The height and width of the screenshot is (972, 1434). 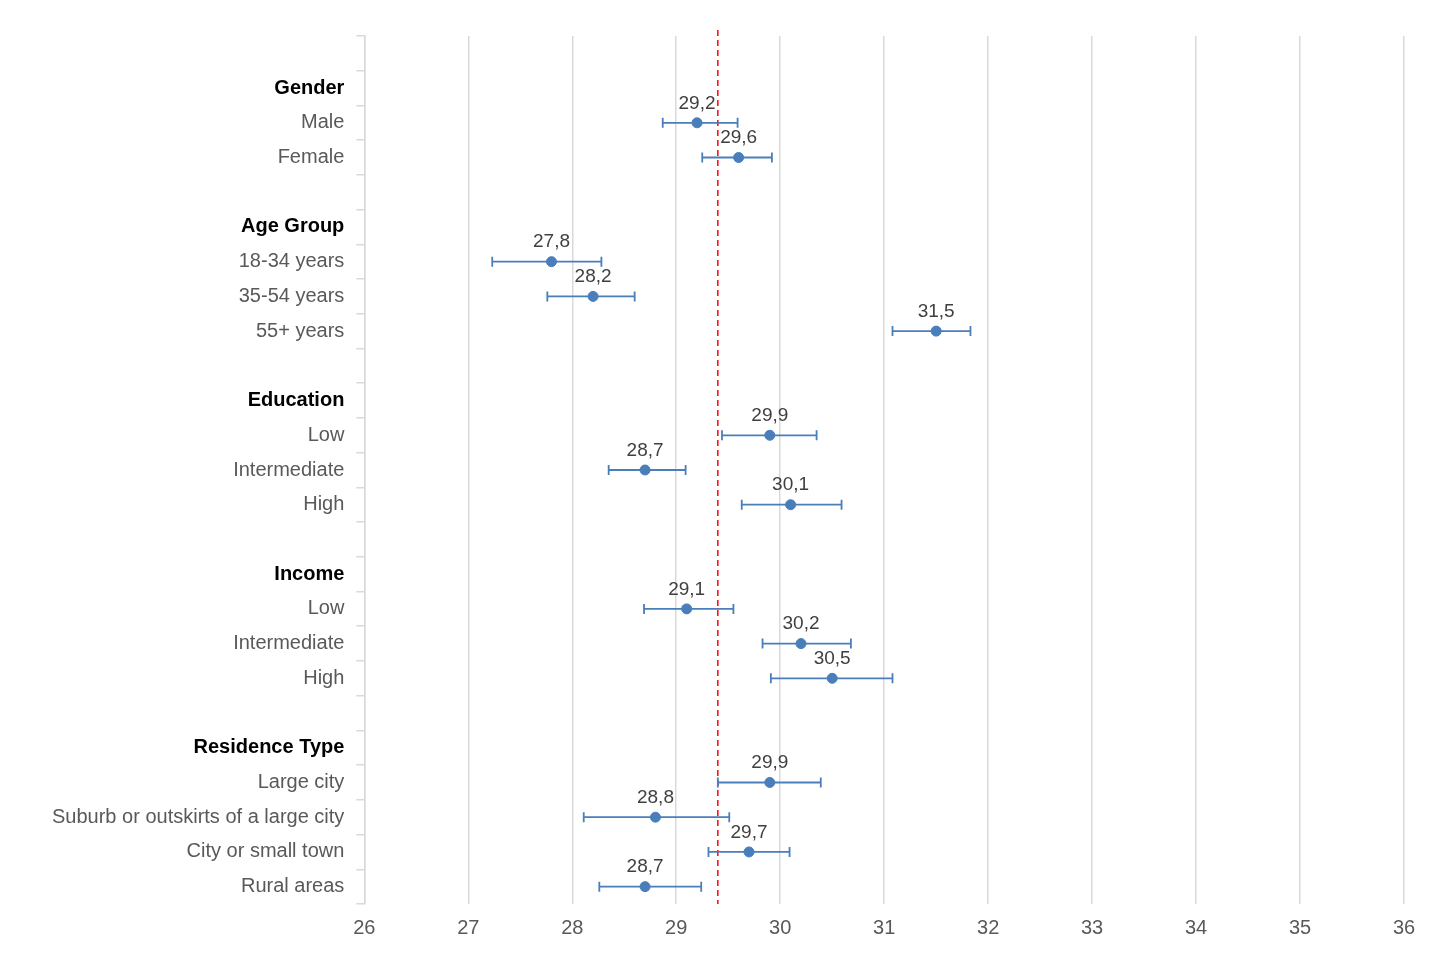 I want to click on x-tick-label: 33, so click(x=1092, y=926).